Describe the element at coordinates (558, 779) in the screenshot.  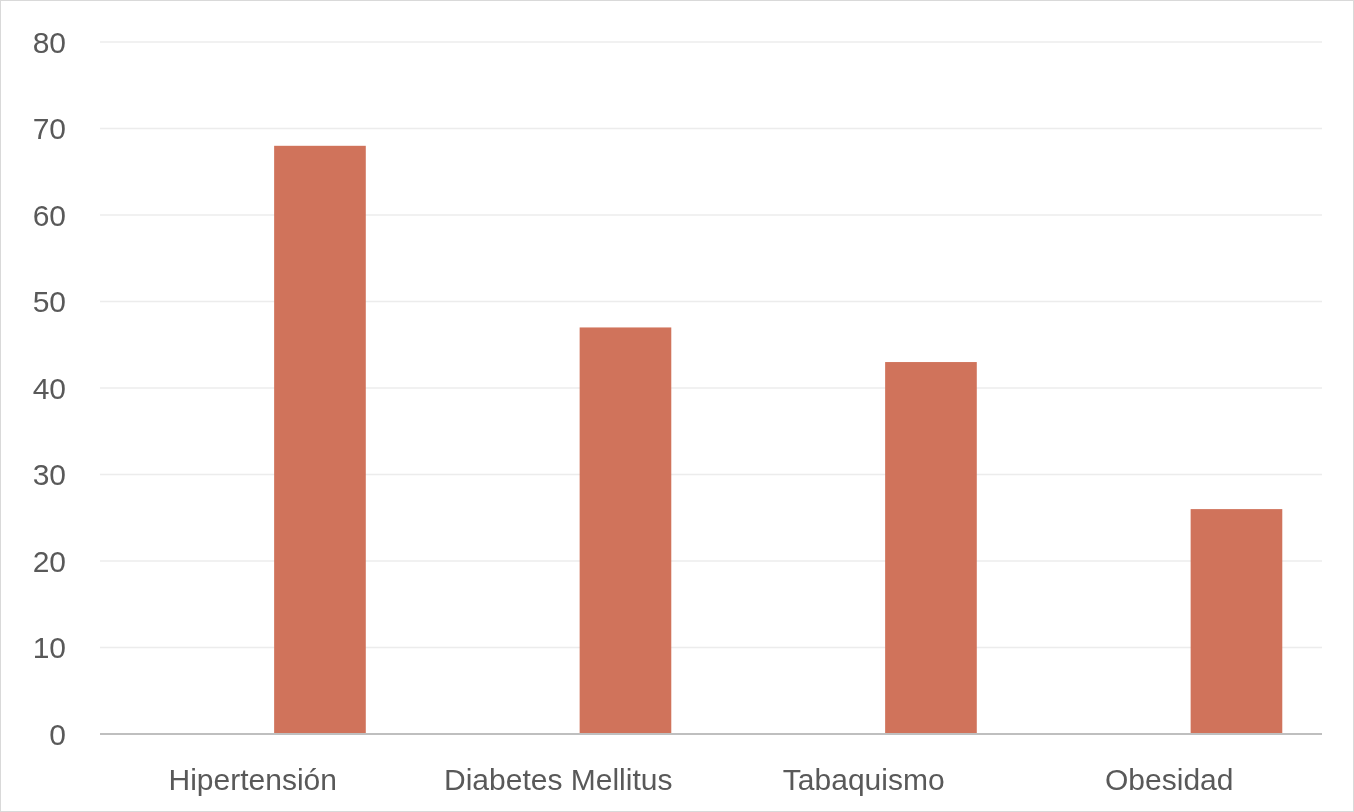
I see `x-tick-label: Diabetes Mellitus` at that location.